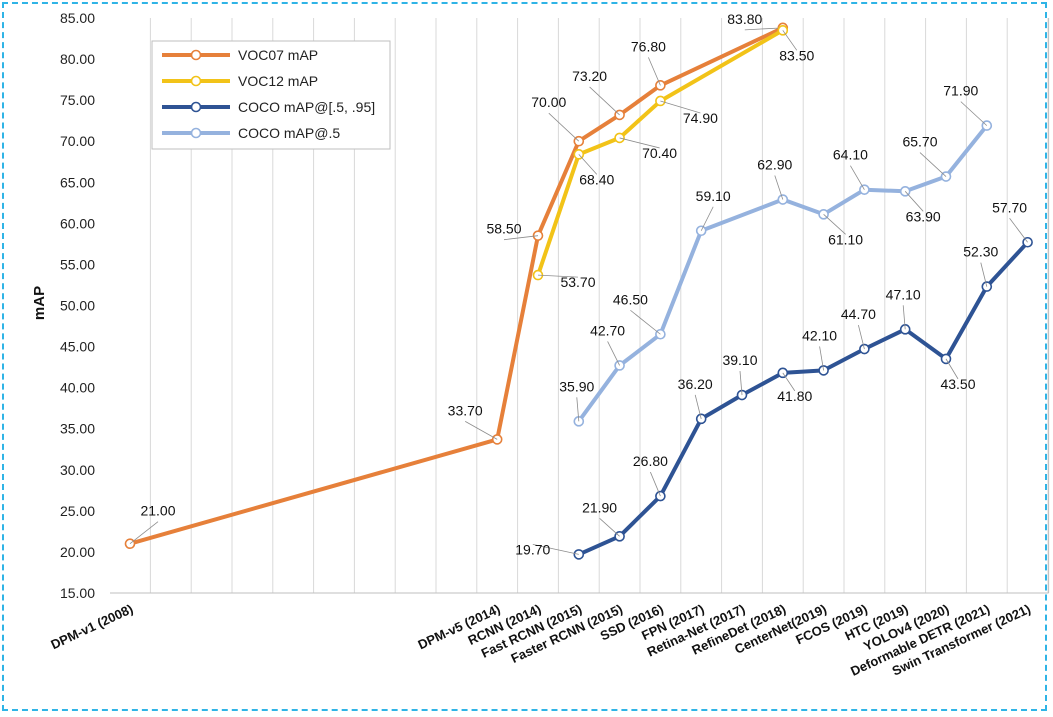 This screenshot has width=1053, height=717. I want to click on data-label: 33.70, so click(465, 410).